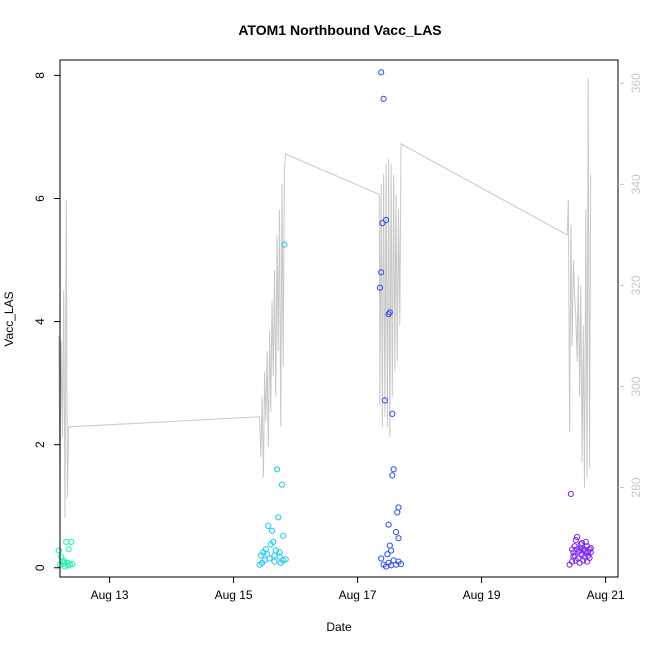 The image size is (650, 650). I want to click on y-tick-label: 6, so click(40, 198).